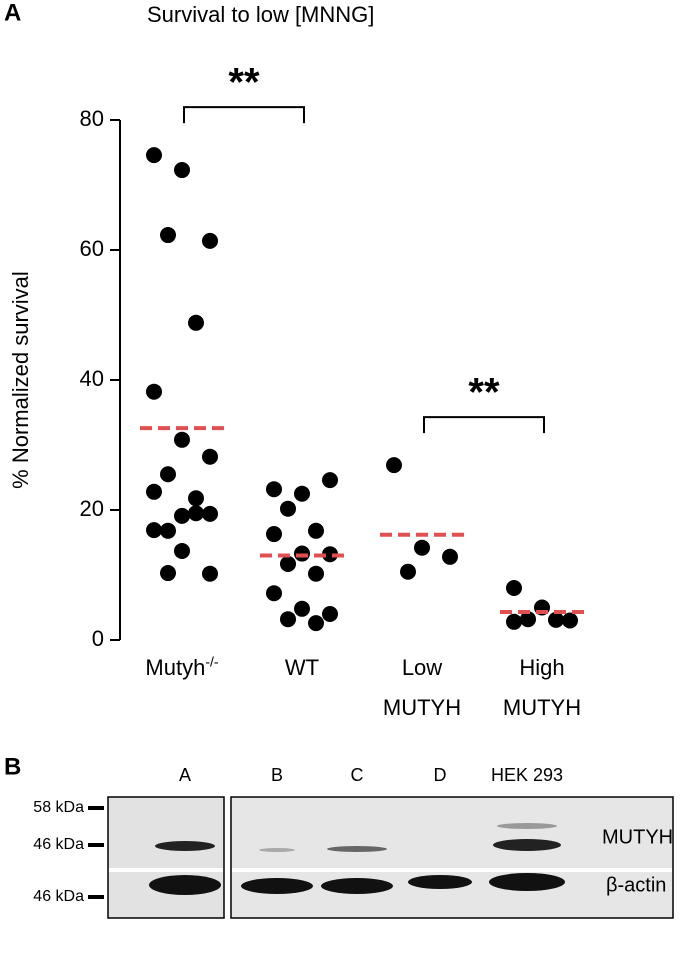  Describe the element at coordinates (12, 766) in the screenshot. I see `panel-label: B` at that location.